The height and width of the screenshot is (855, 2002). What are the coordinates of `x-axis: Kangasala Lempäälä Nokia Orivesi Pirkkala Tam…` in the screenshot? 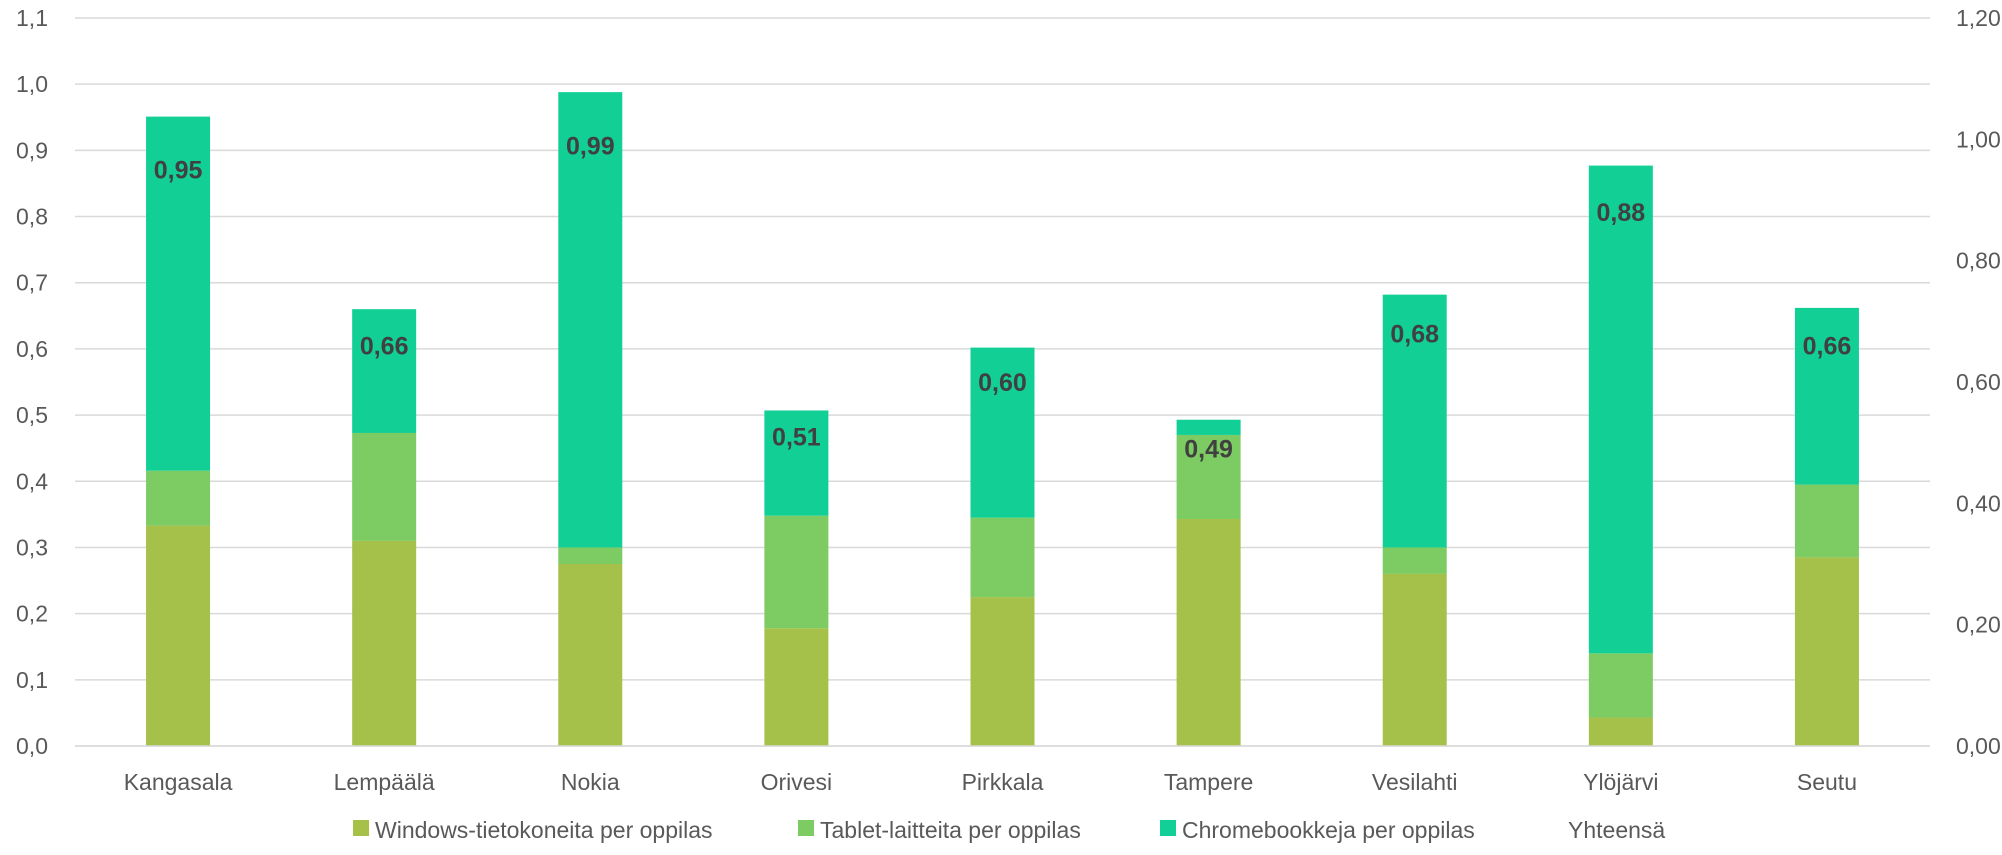 It's located at (1002, 770).